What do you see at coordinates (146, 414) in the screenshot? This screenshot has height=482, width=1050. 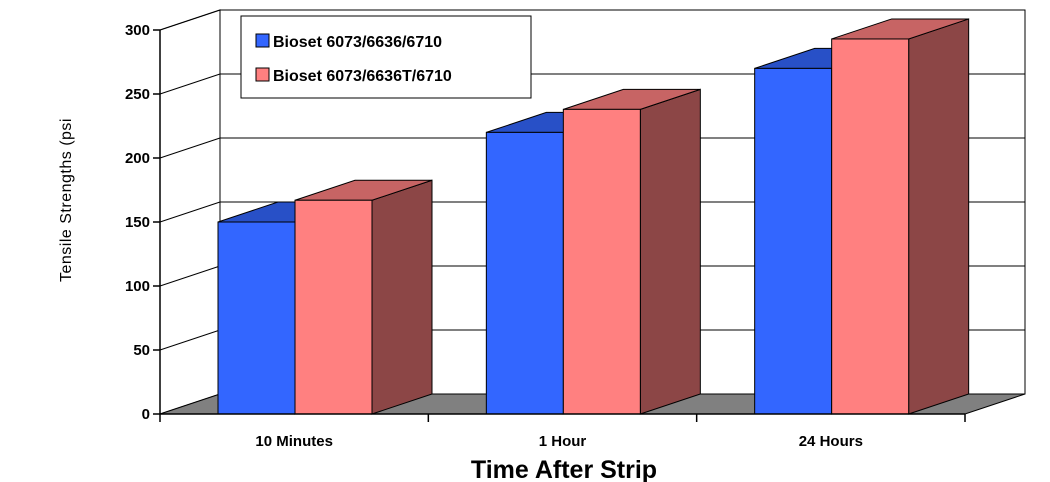 I see `y-tick-label: 0` at bounding box center [146, 414].